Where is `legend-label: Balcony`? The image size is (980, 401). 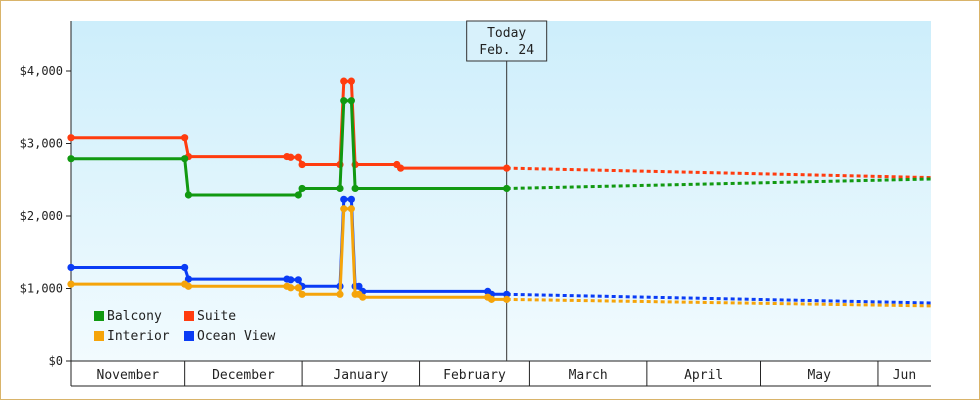 legend-label: Balcony is located at coordinates (134, 316).